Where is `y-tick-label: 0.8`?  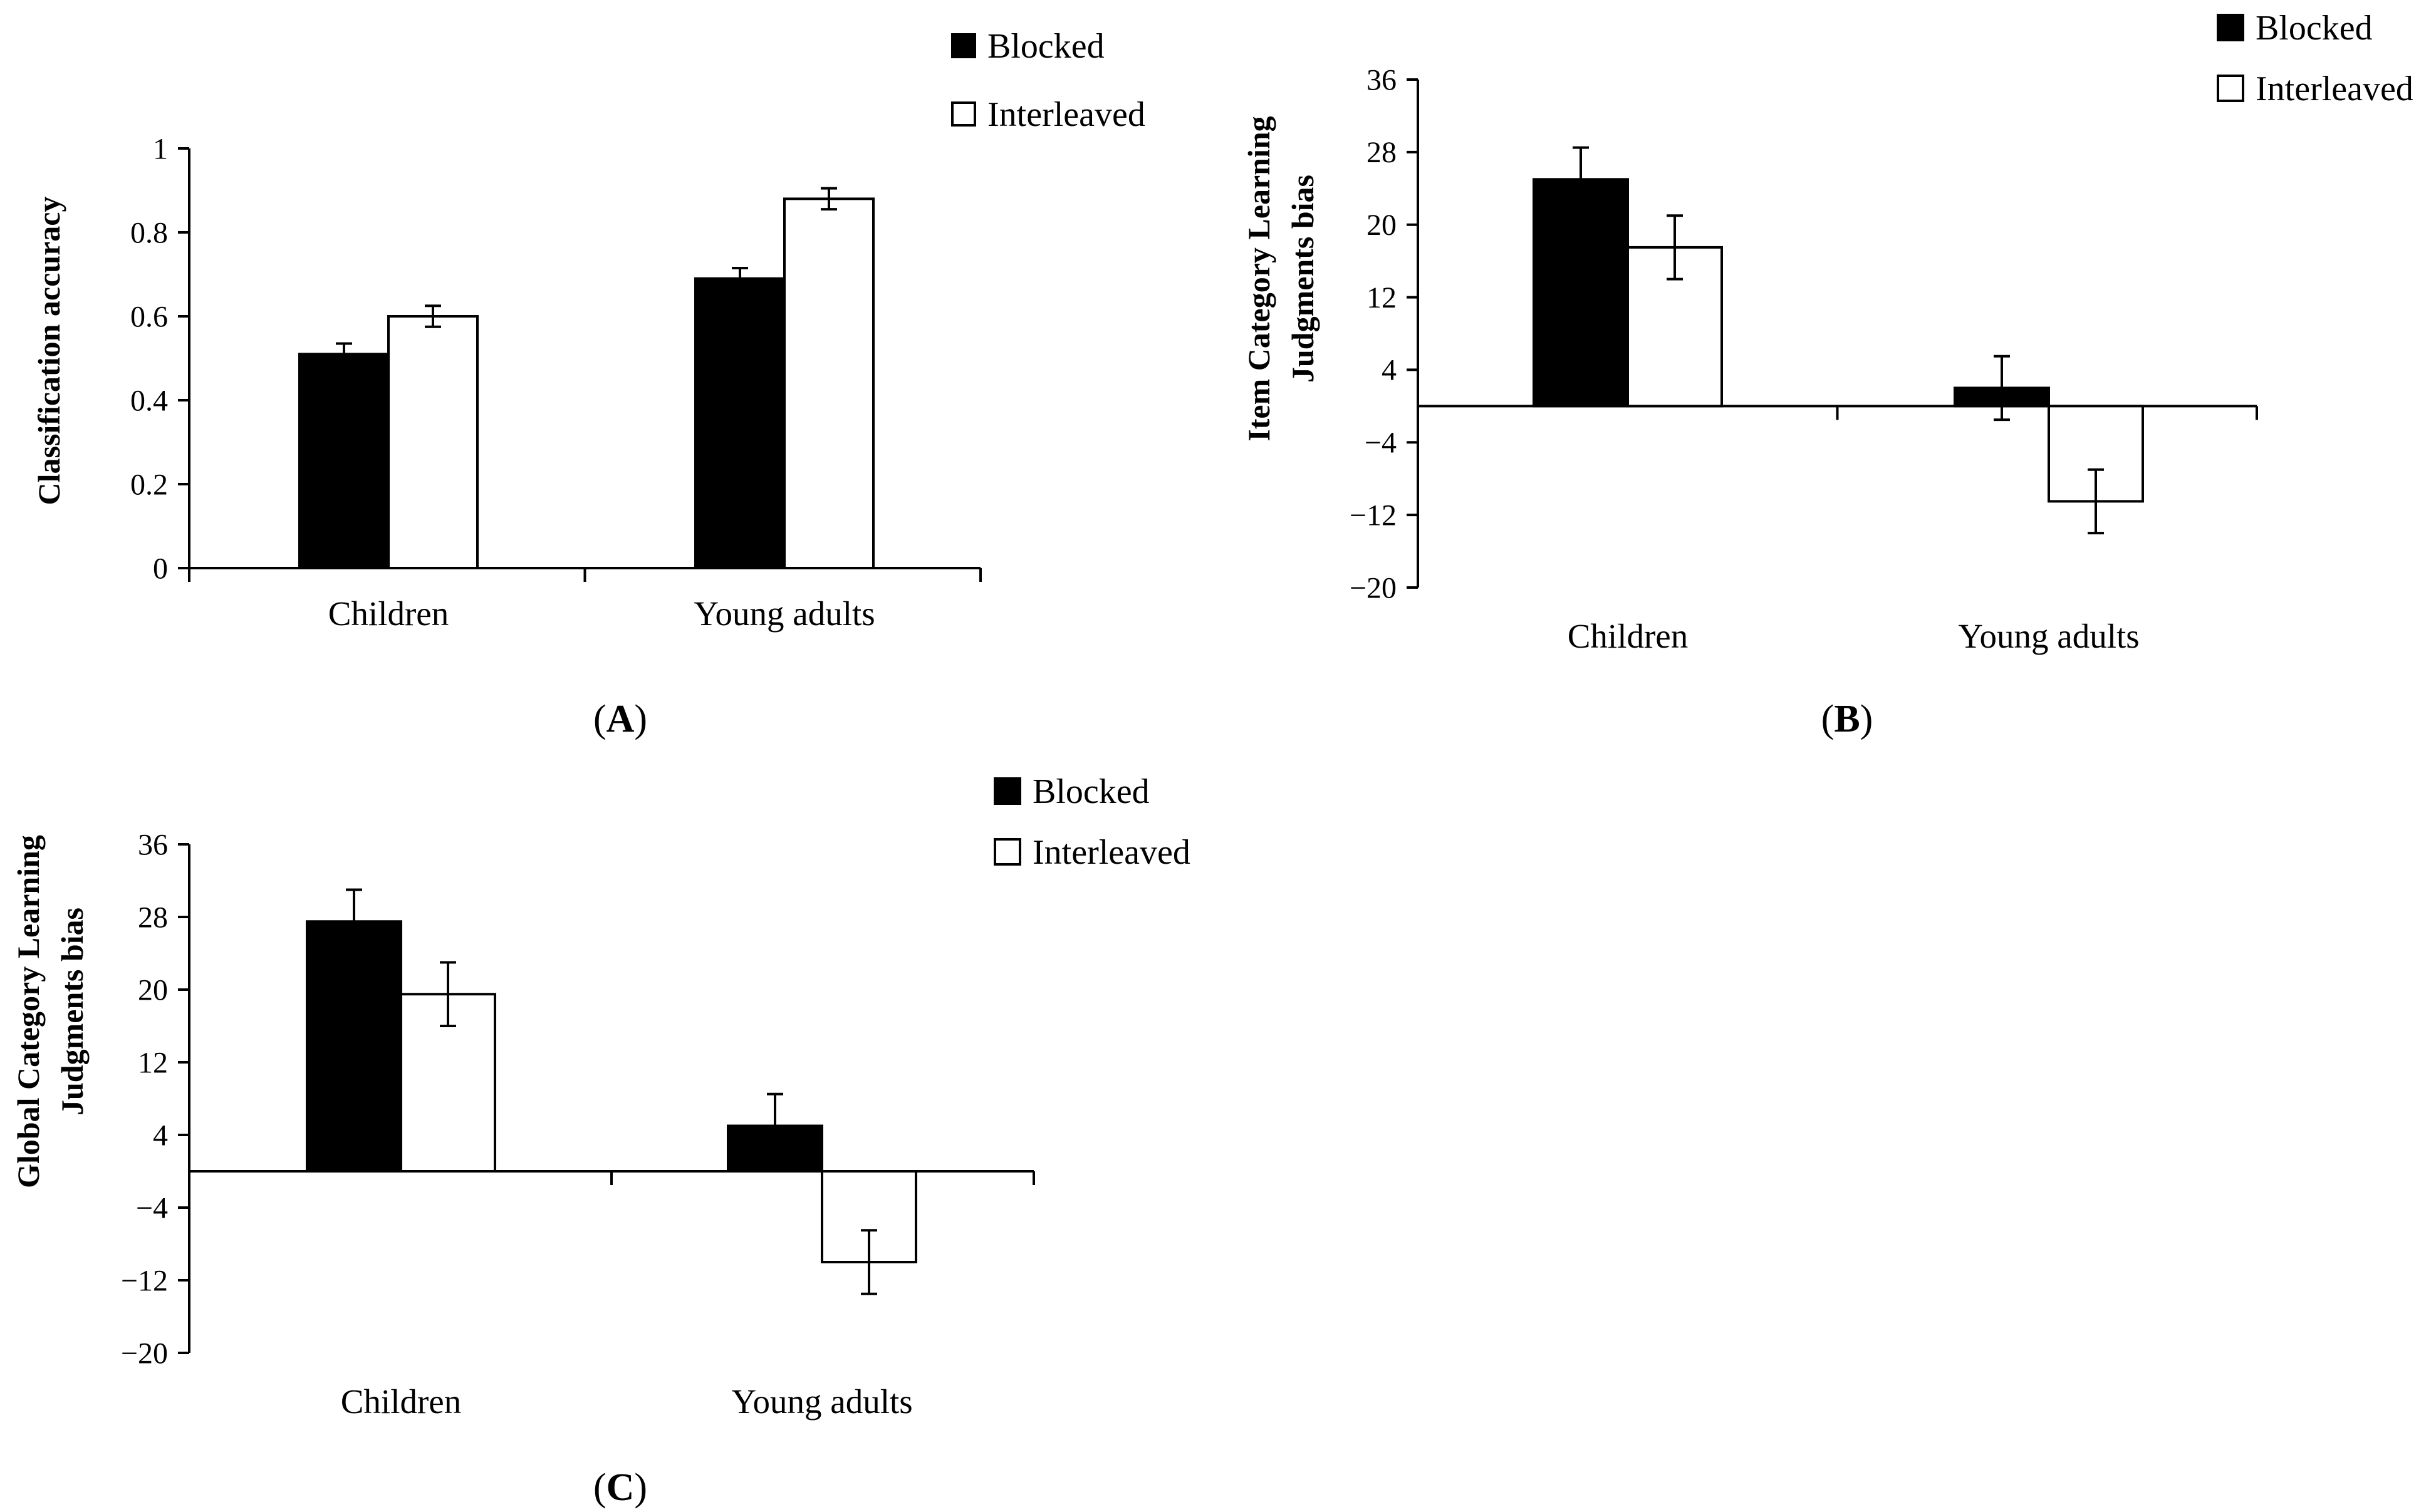 y-tick-label: 0.8 is located at coordinates (149, 232).